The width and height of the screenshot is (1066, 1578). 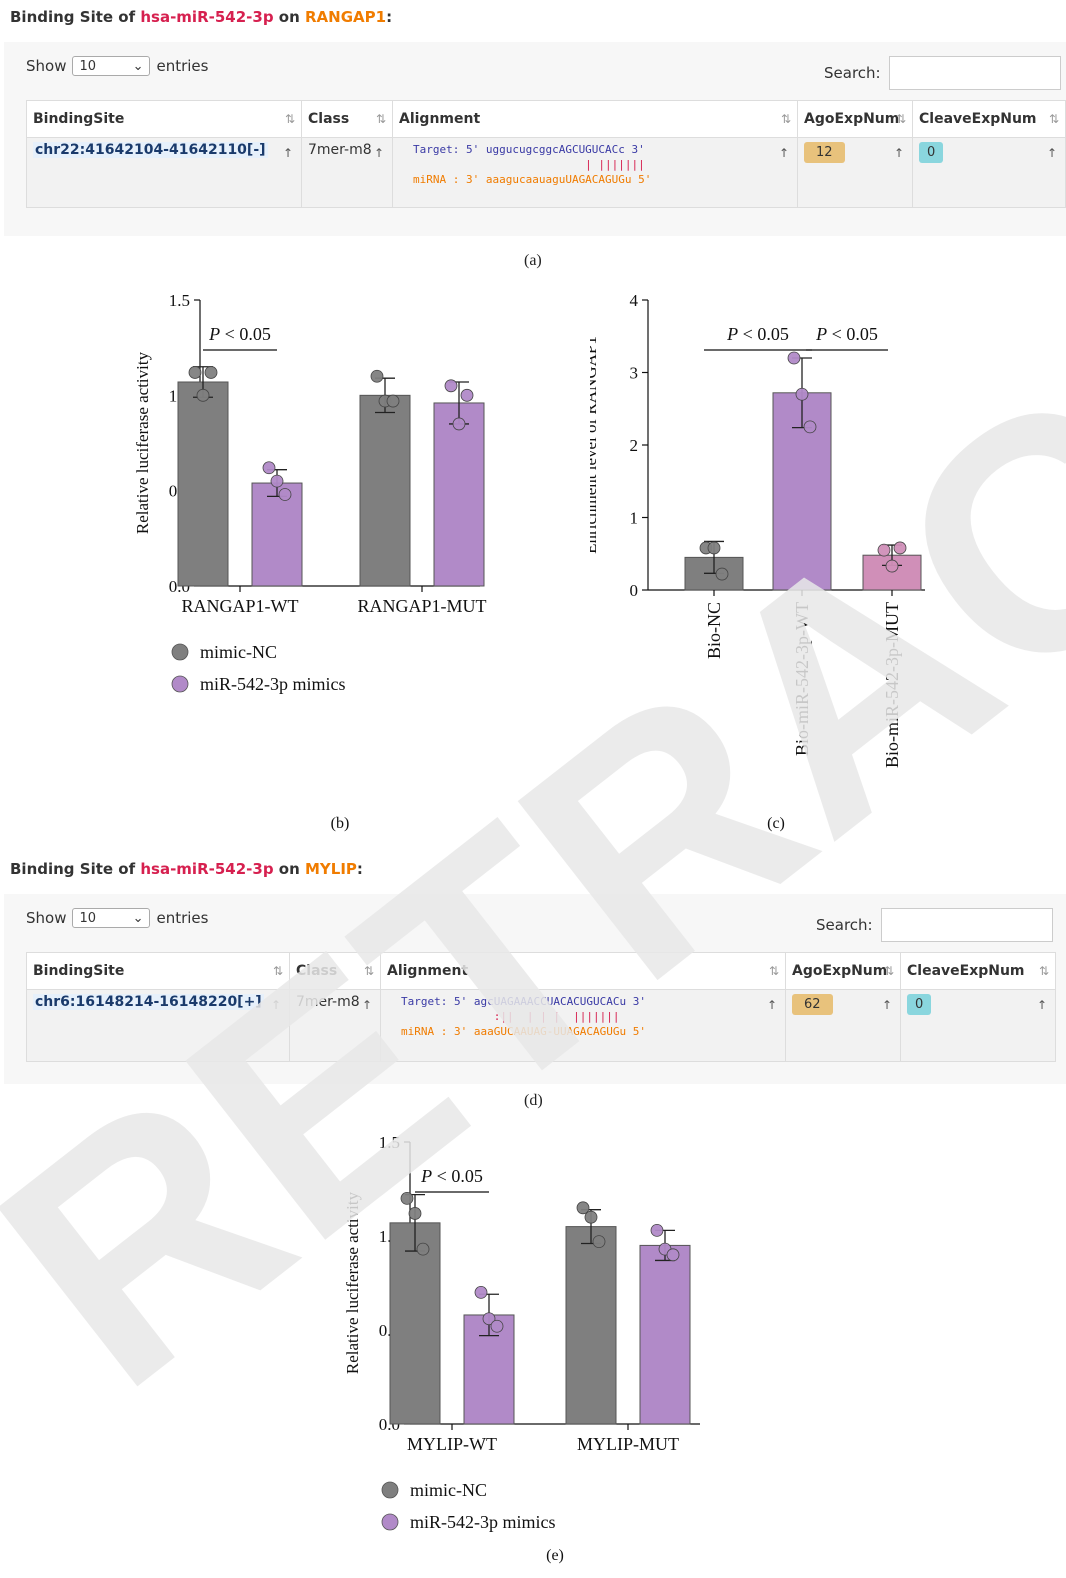 I want to click on page-length-control: Show 10 ⌄ entries, so click(x=117, y=918).